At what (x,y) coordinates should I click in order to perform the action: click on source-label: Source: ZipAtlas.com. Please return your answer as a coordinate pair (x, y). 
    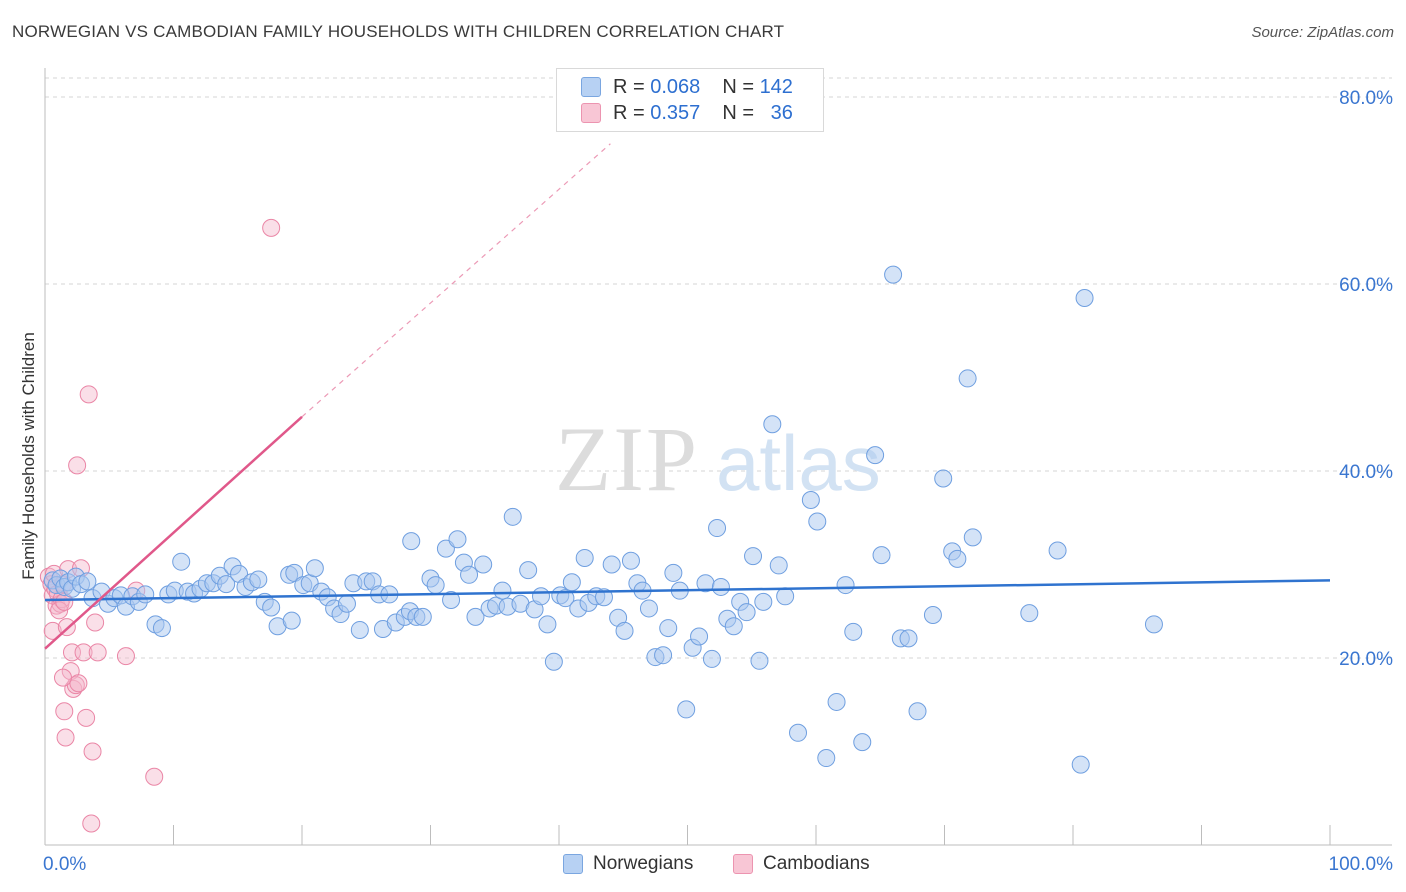
    Looking at the image, I should click on (1322, 32).